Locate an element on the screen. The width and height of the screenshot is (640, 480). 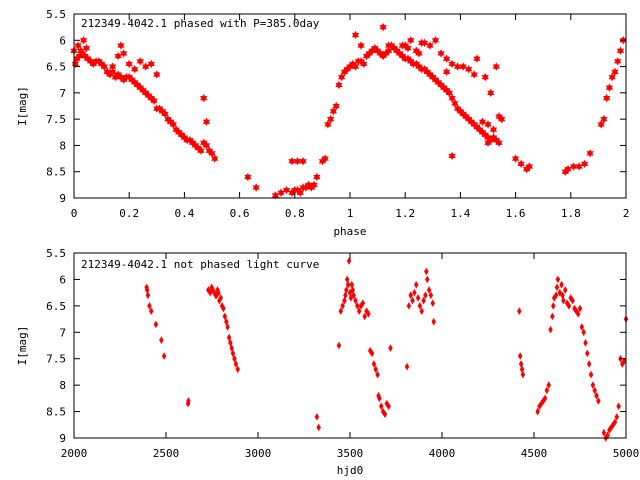
x-tick-label: 1.2 is located at coordinates (405, 213).